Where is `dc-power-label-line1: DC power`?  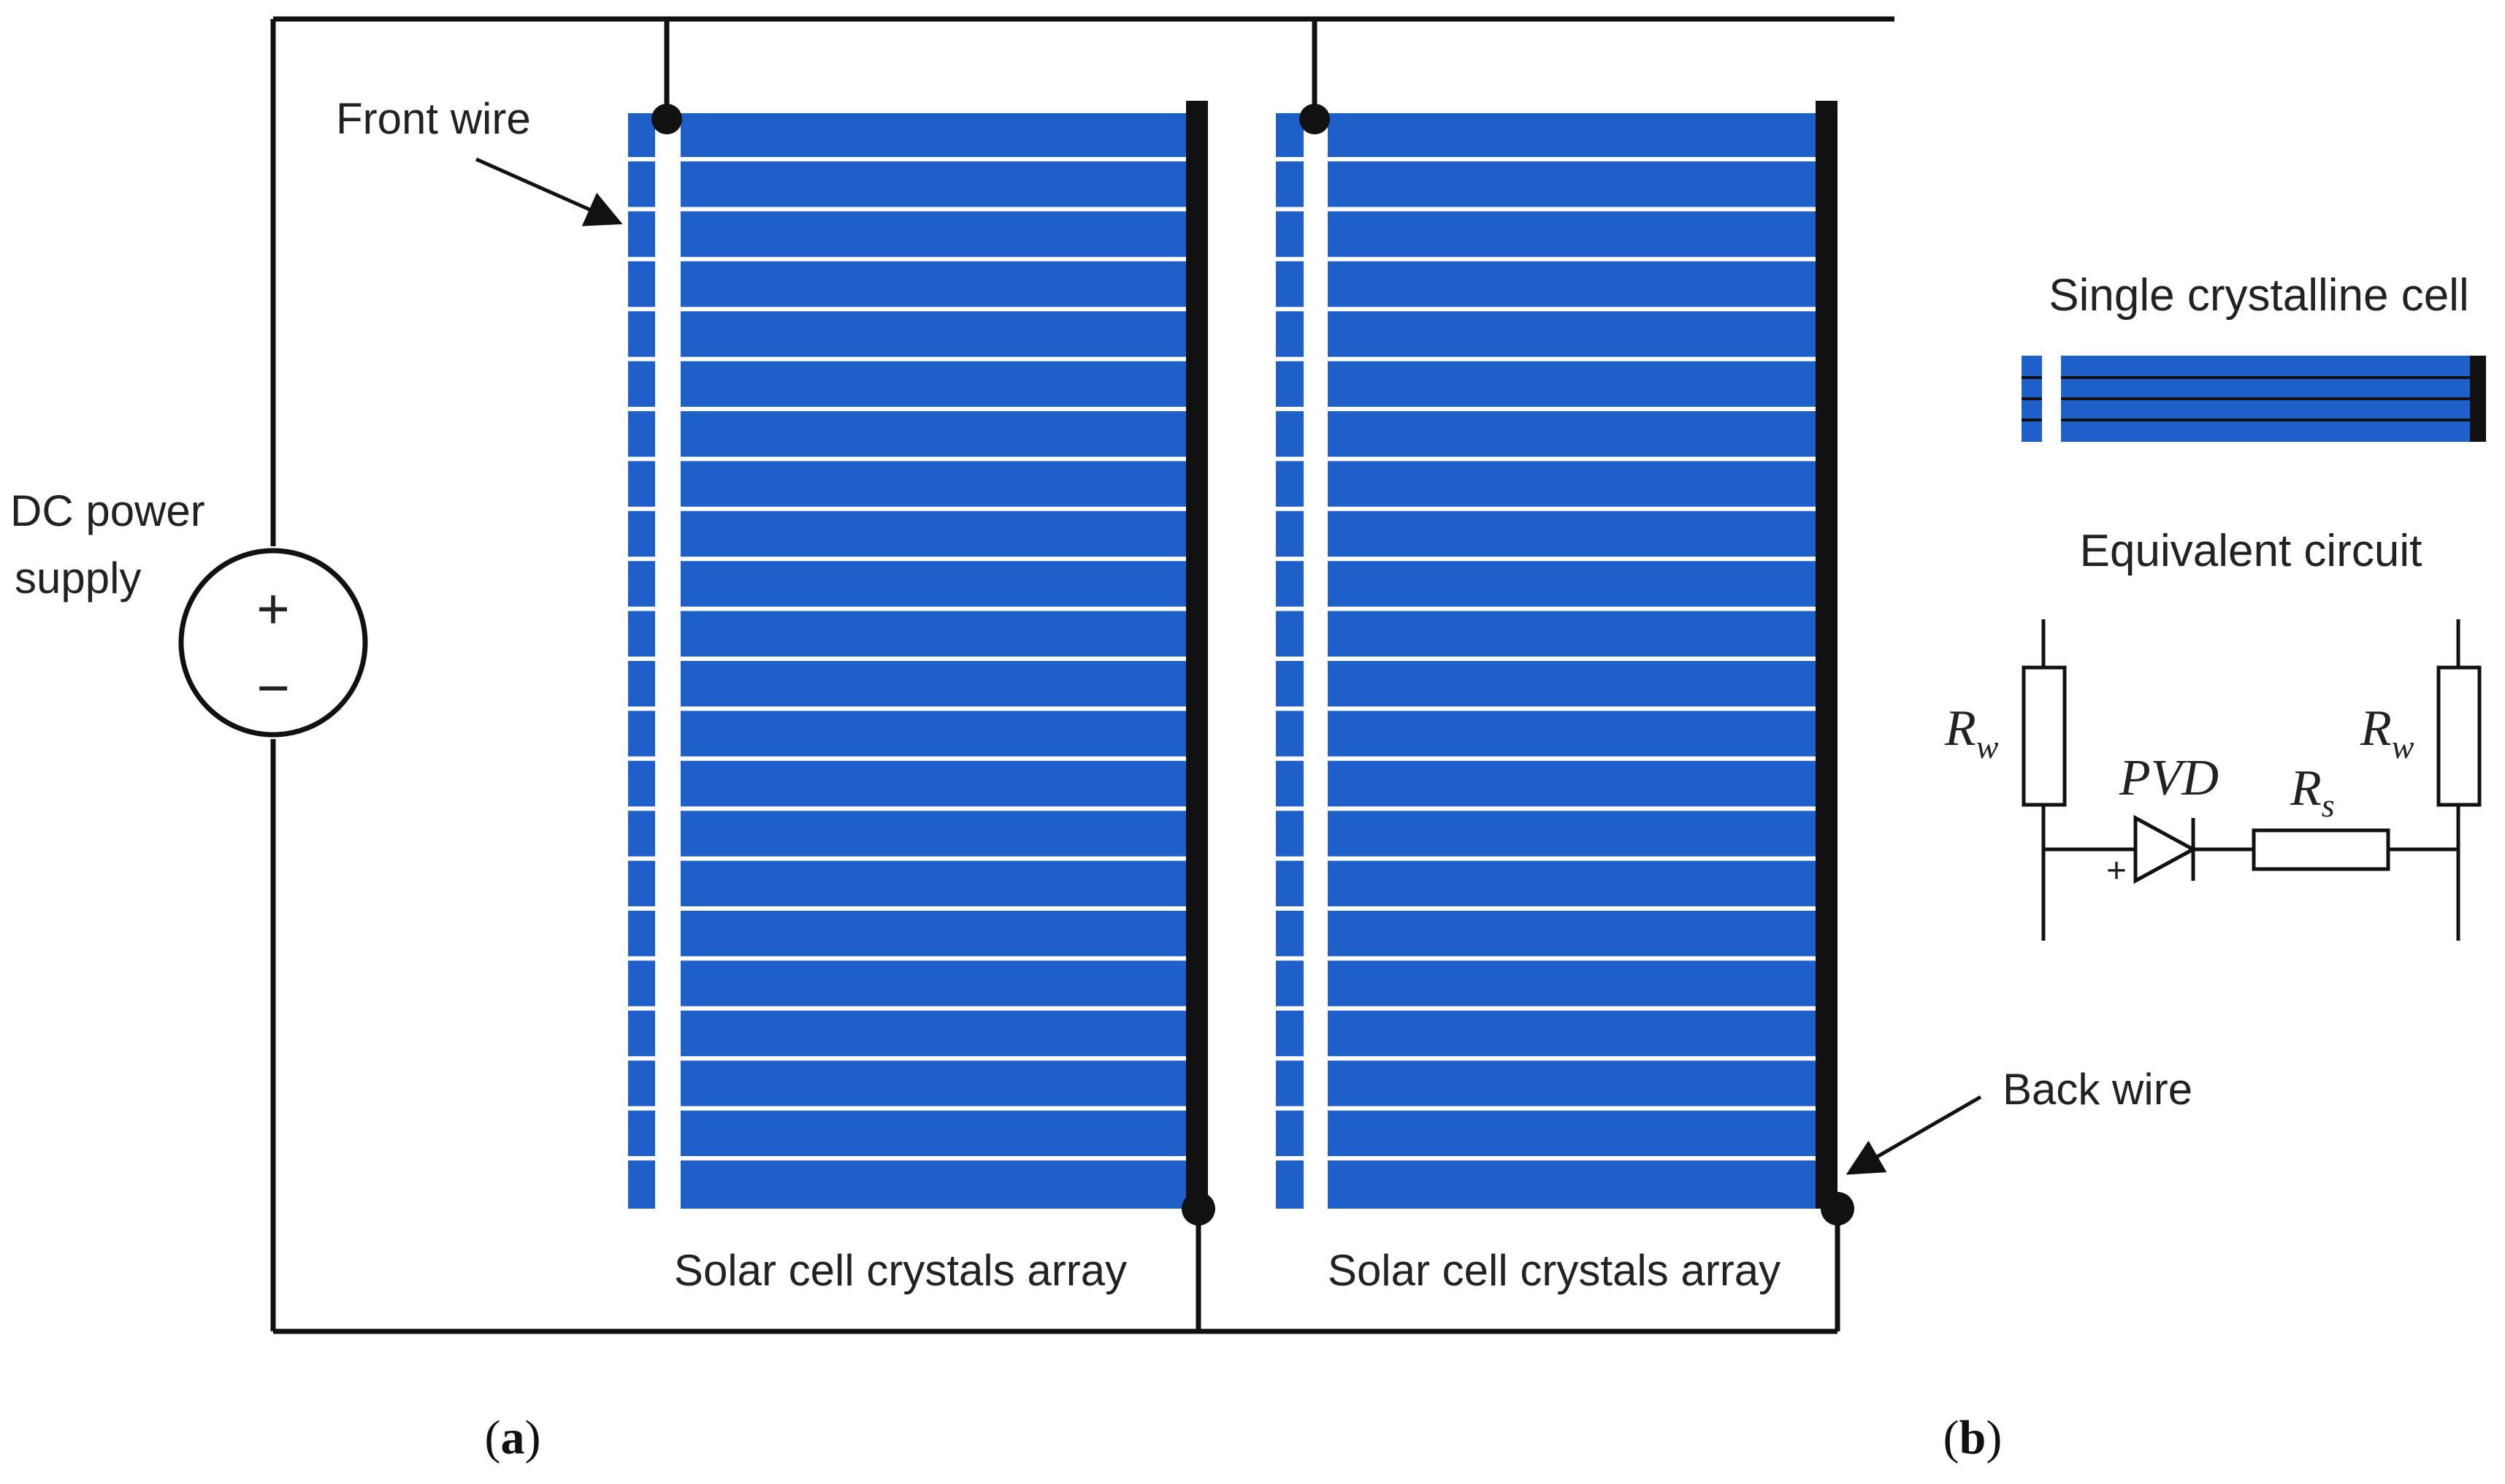 dc-power-label-line1: DC power is located at coordinates (107, 511).